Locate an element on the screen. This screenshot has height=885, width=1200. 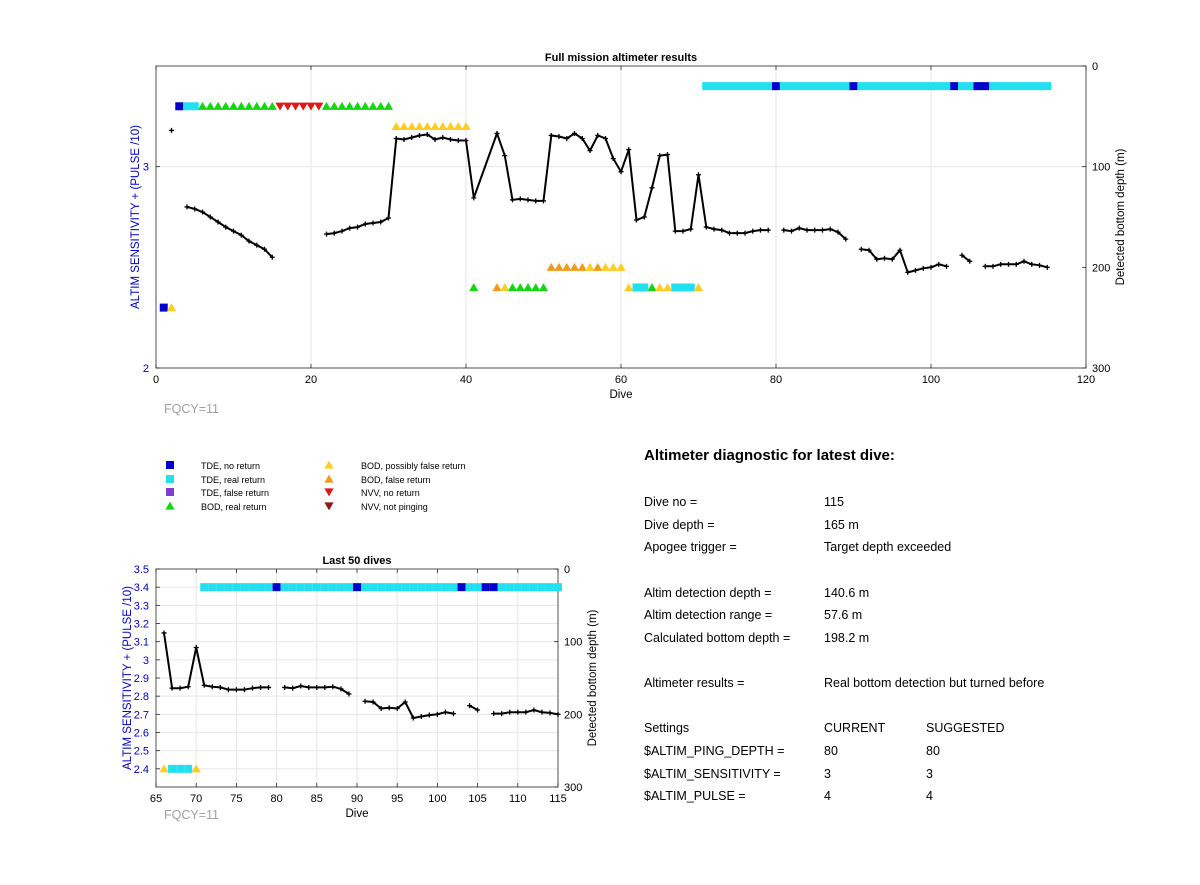
detection-range-label: Altim detection range = is located at coordinates (708, 615).